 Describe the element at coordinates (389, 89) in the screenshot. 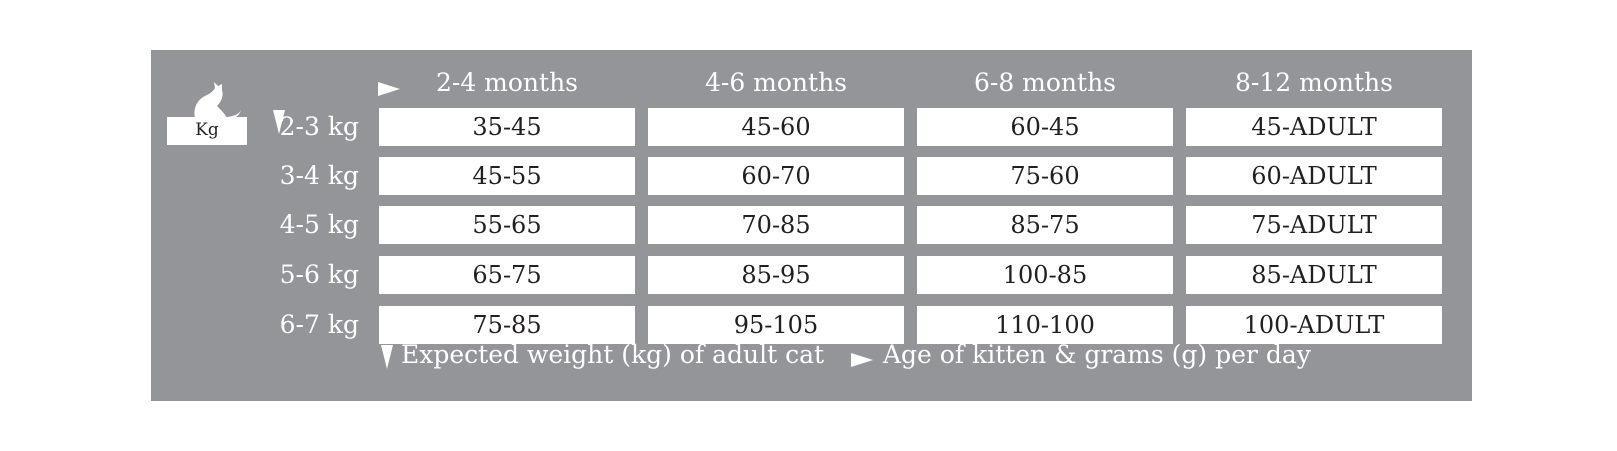

I see `age-arrow-icon` at that location.